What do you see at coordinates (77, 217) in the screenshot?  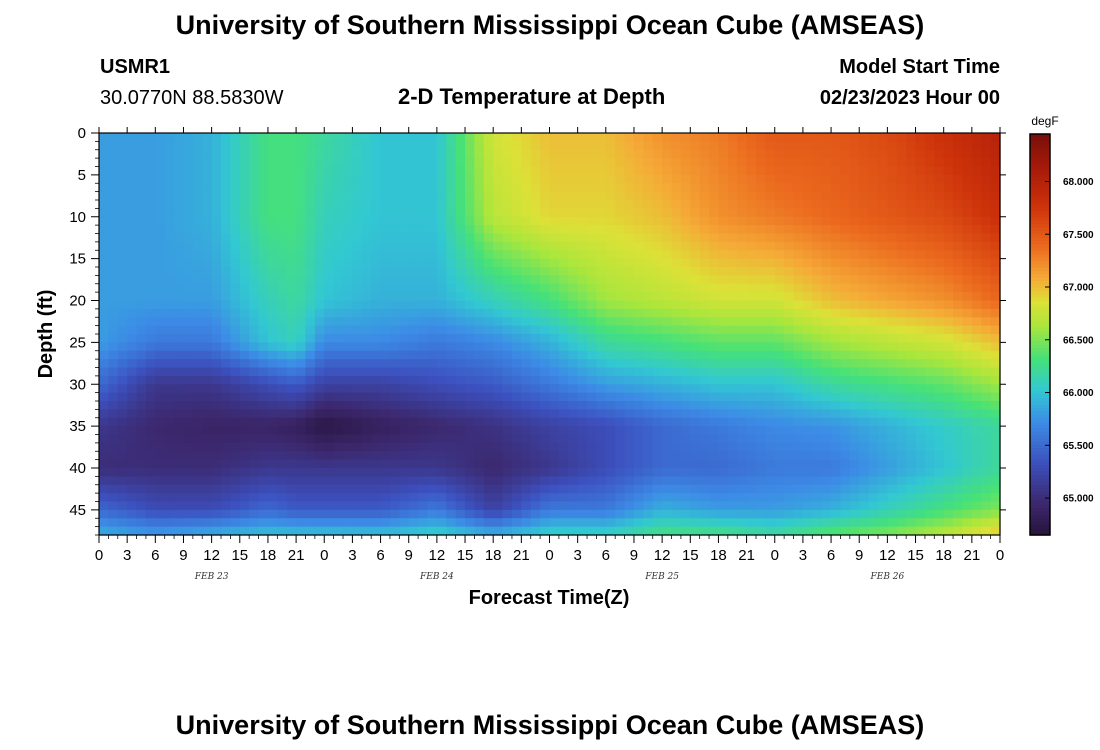 I see `y-tick-label: 10` at bounding box center [77, 217].